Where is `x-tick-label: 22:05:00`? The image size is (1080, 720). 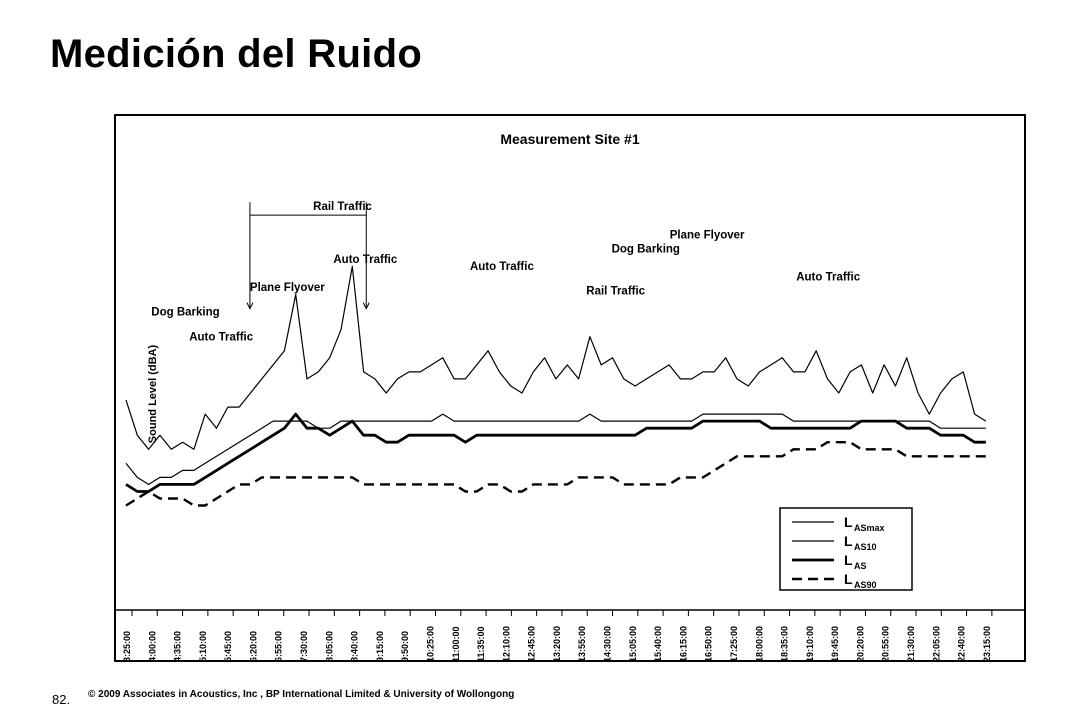 x-tick-label: 22:05:00 is located at coordinates (936, 643).